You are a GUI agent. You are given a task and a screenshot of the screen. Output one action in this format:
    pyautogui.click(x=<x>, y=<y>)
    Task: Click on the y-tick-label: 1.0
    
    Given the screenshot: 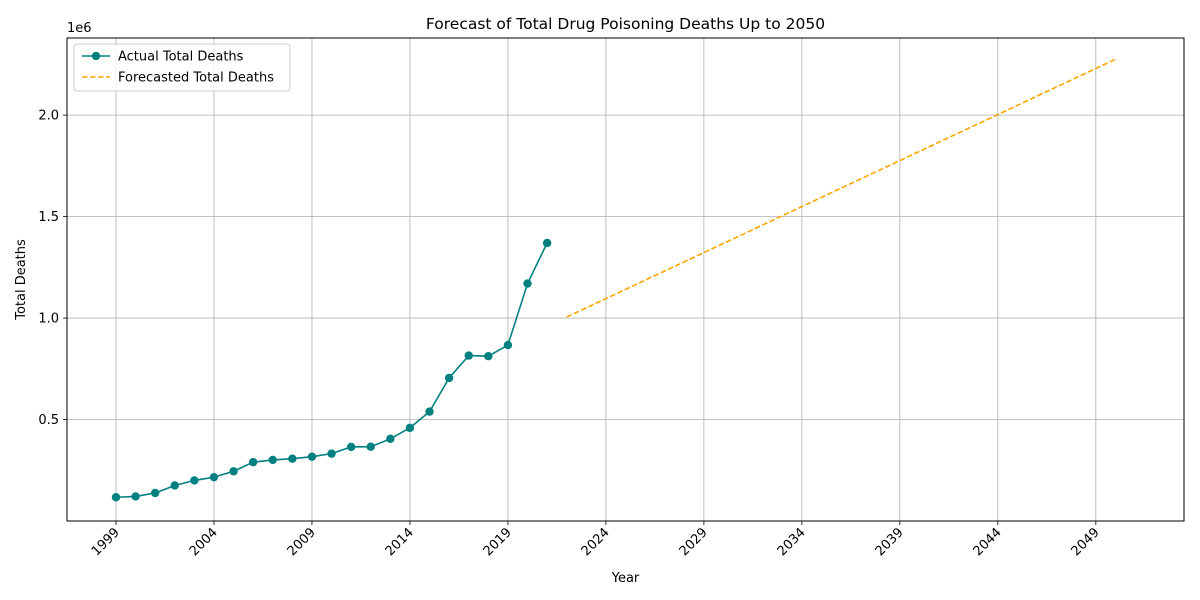 What is the action you would take?
    pyautogui.click(x=48, y=319)
    